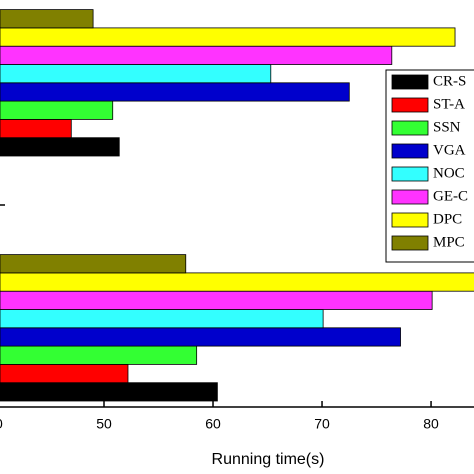 This screenshot has width=474, height=474. Describe the element at coordinates (449, 173) in the screenshot. I see `legend-label: NOC` at that location.